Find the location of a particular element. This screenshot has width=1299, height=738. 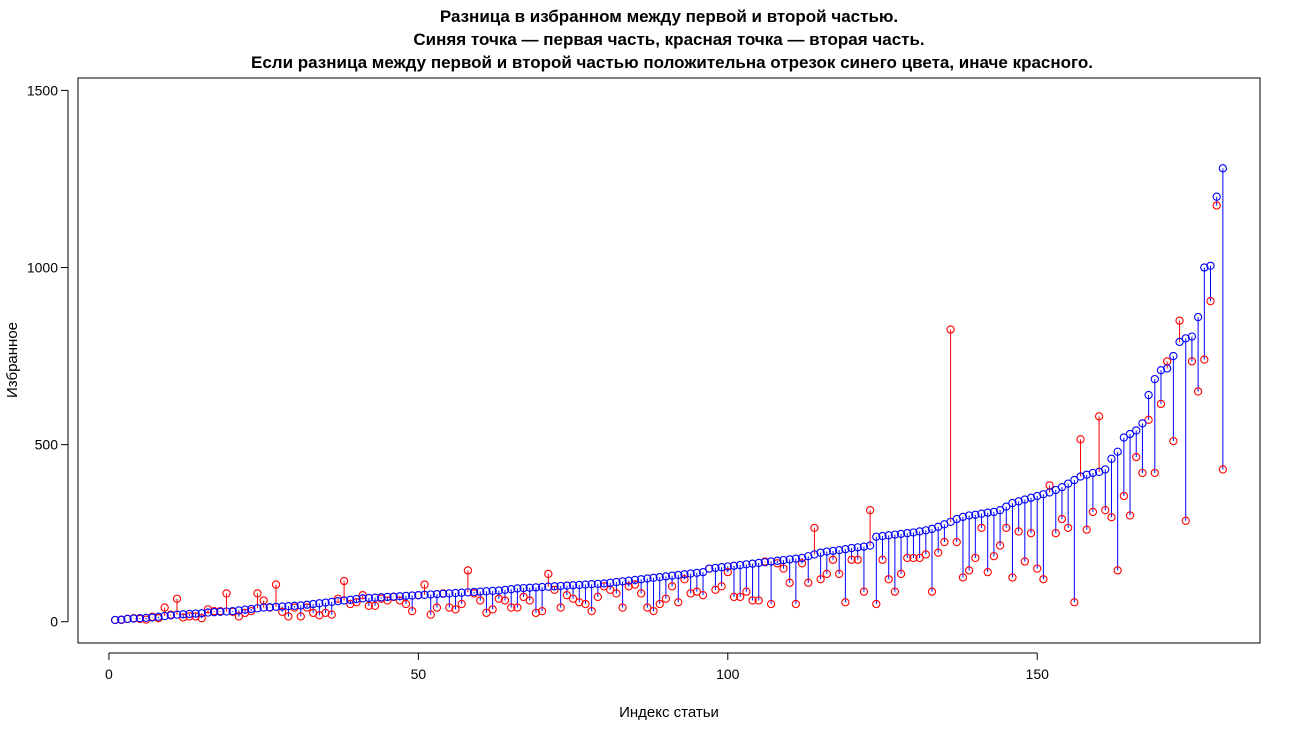

x-tick-label: 0 is located at coordinates (109, 674).